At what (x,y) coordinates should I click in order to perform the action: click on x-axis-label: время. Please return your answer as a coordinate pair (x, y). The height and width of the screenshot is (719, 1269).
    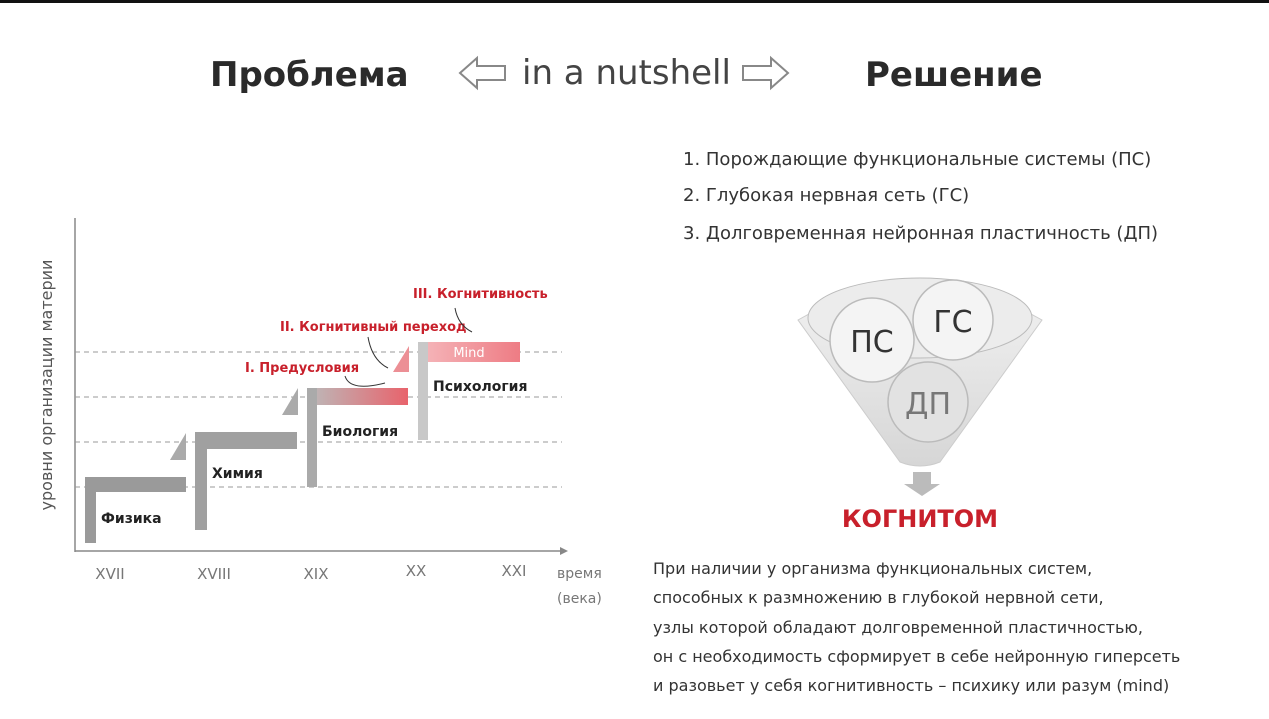
    Looking at the image, I should click on (579, 574).